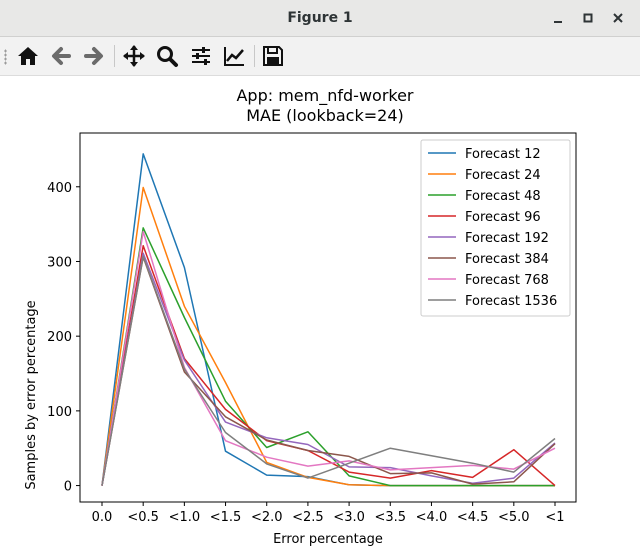 Image resolution: width=640 pixels, height=560 pixels. What do you see at coordinates (503, 175) in the screenshot?
I see `legend-label-1: Forecast 24` at bounding box center [503, 175].